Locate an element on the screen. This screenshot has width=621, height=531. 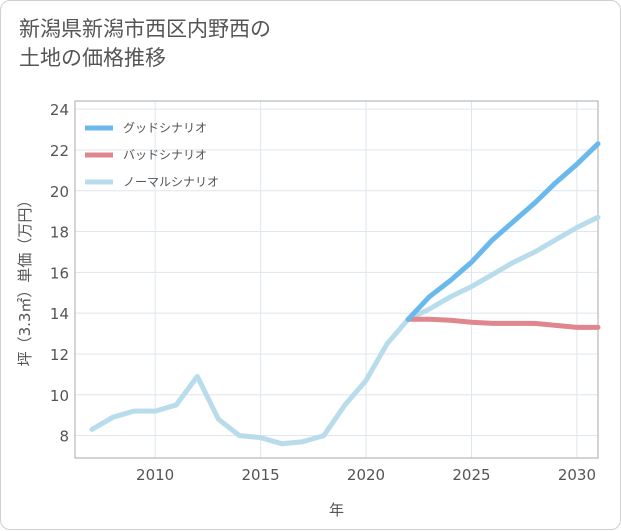
y-tick-label: 14 is located at coordinates (59, 314).